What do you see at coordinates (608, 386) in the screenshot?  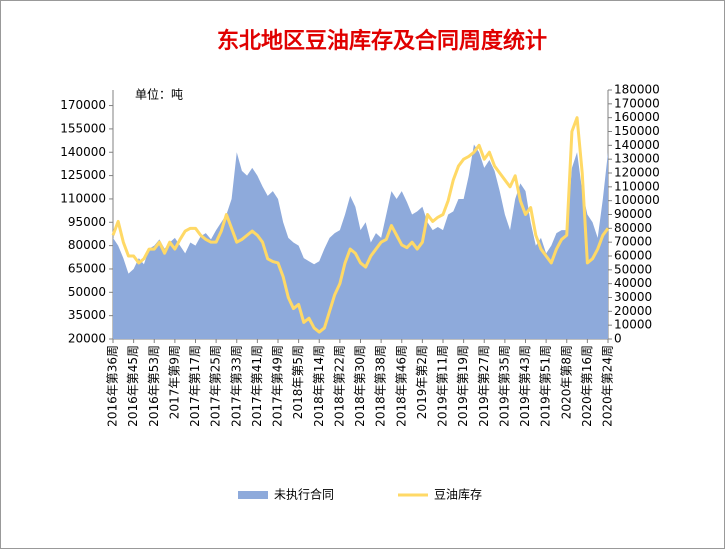 I see `x-tick-label: 2020年第24周` at bounding box center [608, 386].